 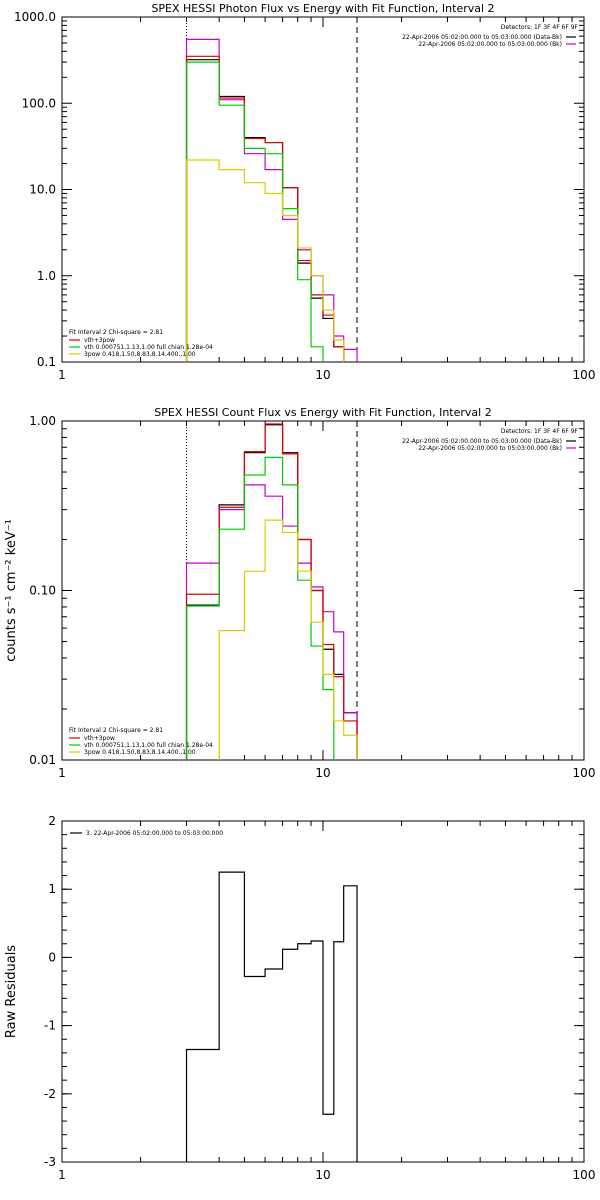 I want to click on y-tick-label: 100.0, so click(x=39, y=103).